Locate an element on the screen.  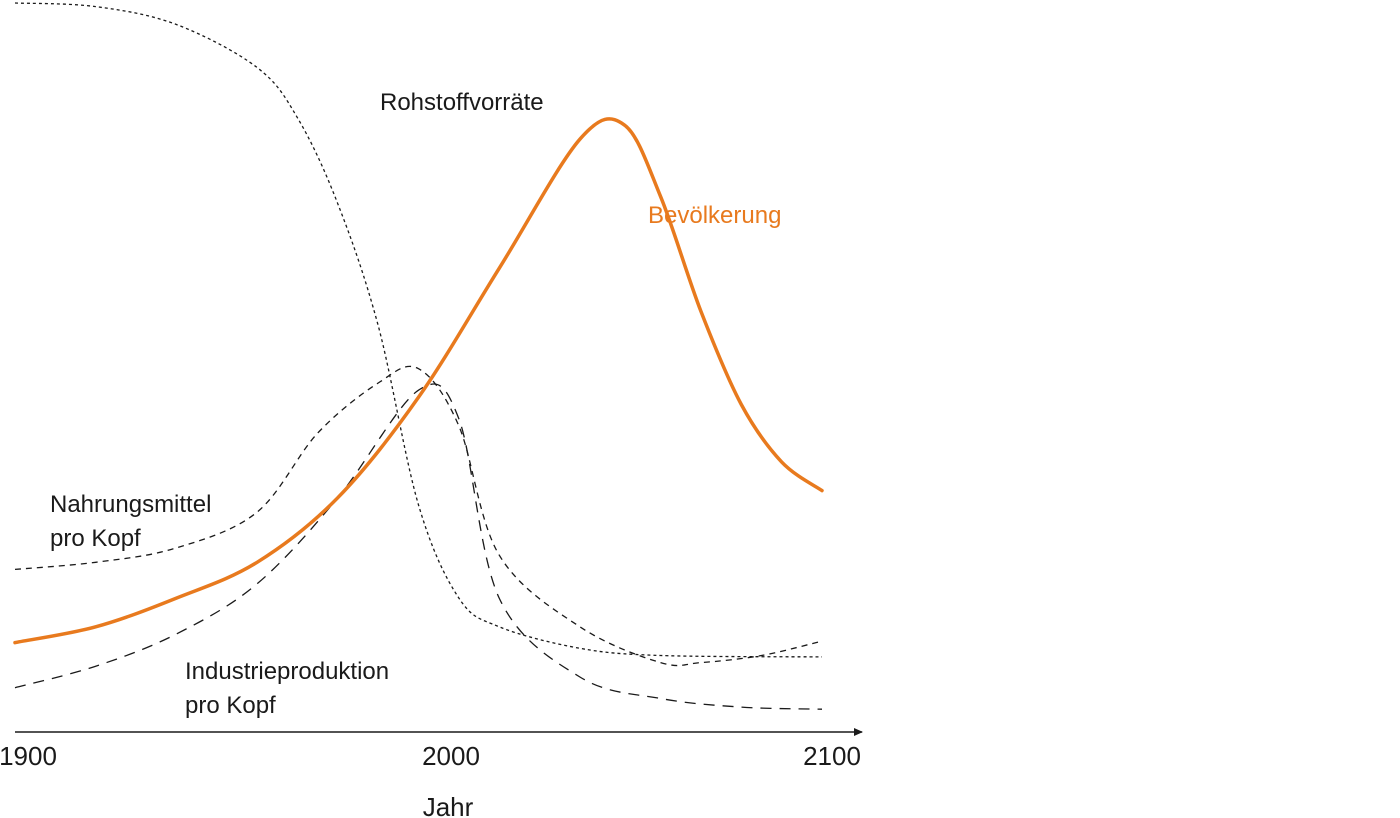
x-tick-label: 2100 is located at coordinates (832, 756).